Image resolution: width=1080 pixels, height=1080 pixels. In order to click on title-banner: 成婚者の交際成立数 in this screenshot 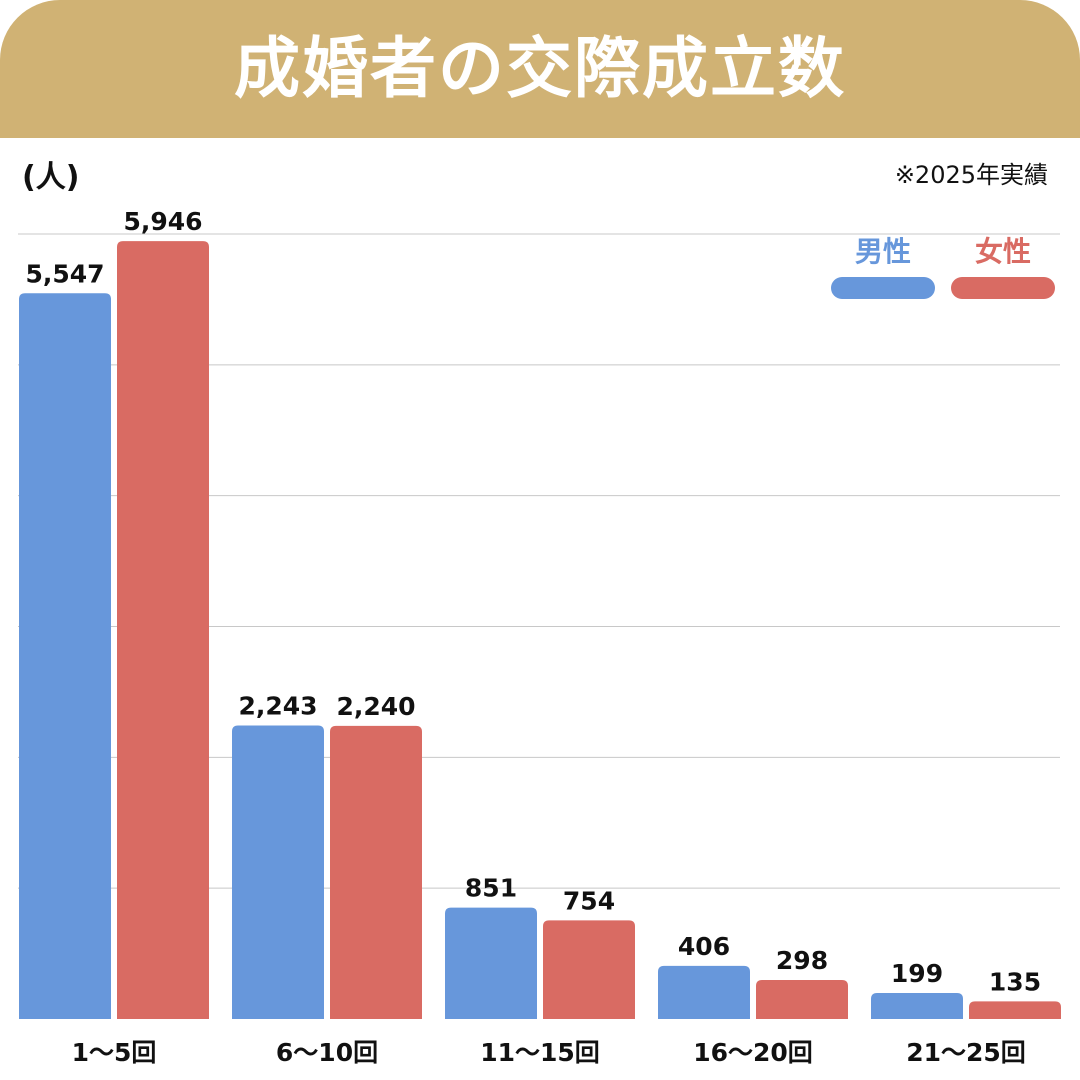, I will do `click(540, 69)`.